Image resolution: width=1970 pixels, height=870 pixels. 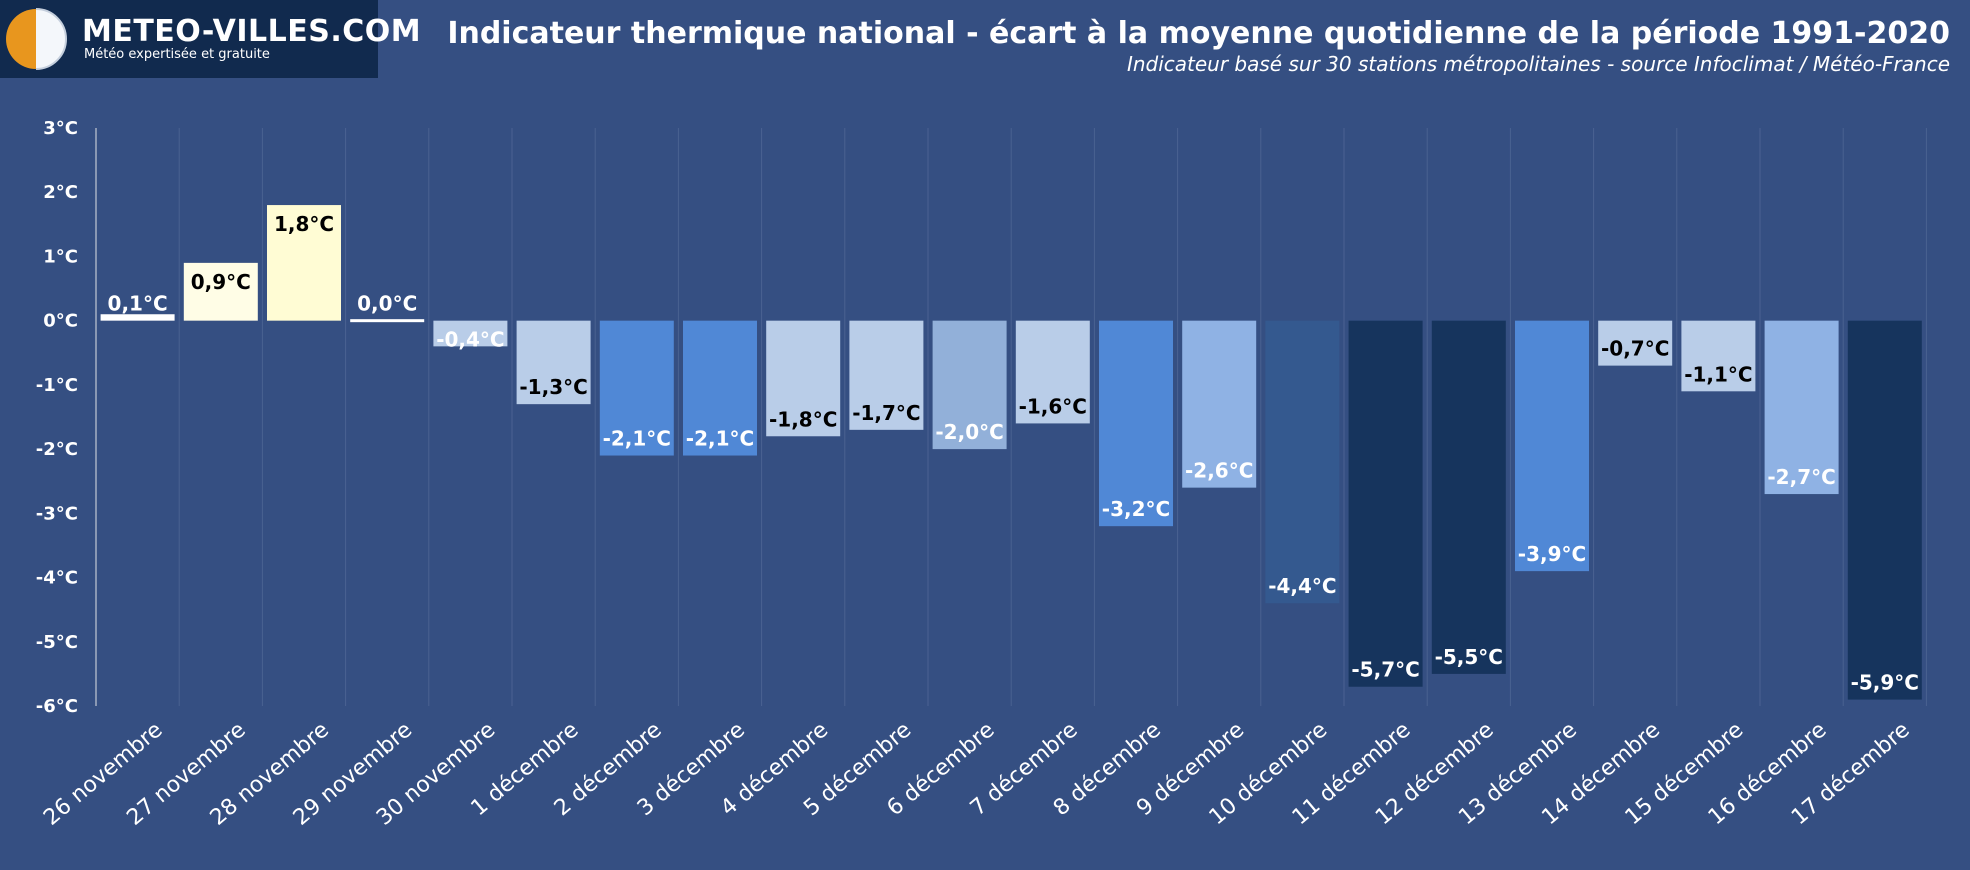 What do you see at coordinates (1885, 683) in the screenshot?
I see `data-label: -5,9°C` at bounding box center [1885, 683].